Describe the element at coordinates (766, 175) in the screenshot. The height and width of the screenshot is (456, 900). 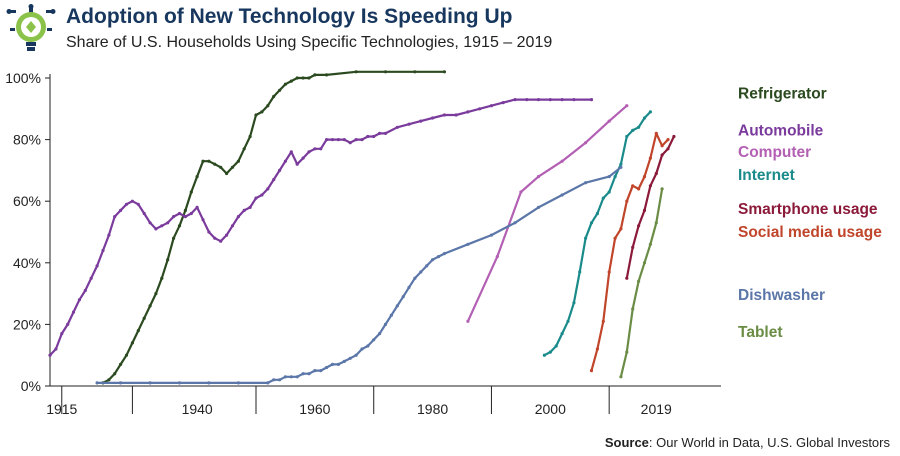
I see `legend-label-internet: Internet` at that location.